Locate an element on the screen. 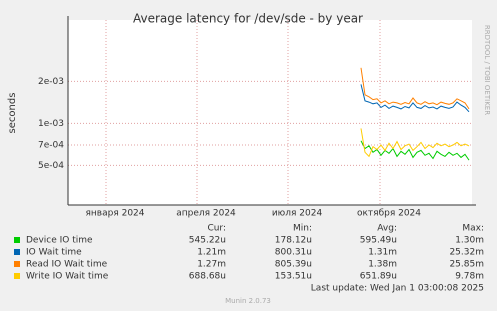 Image resolution: width=497 pixels, height=311 pixels. legend-stat: 1.21m is located at coordinates (211, 253).